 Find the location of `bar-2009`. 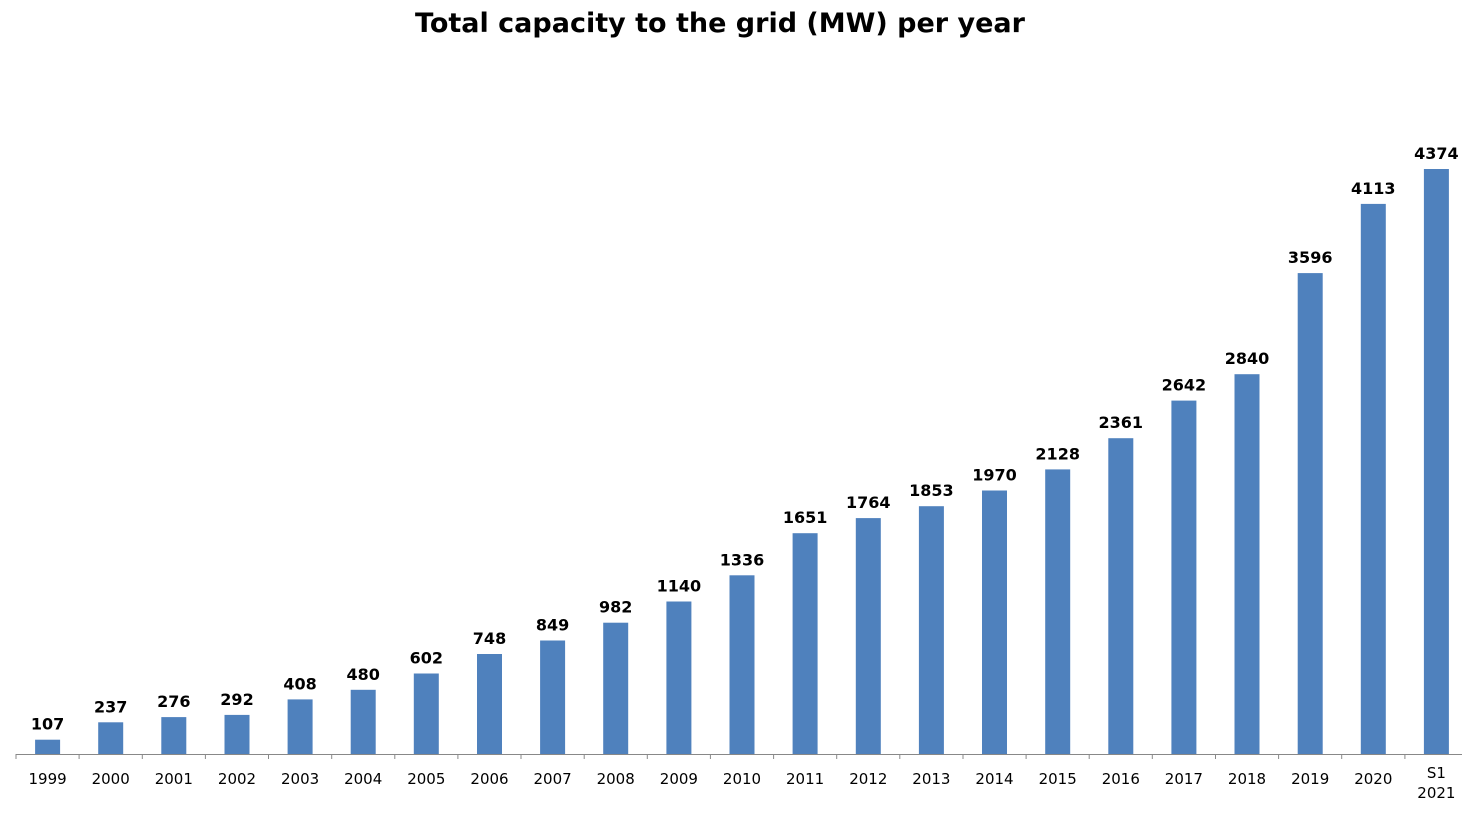

bar-2009 is located at coordinates (679, 677).